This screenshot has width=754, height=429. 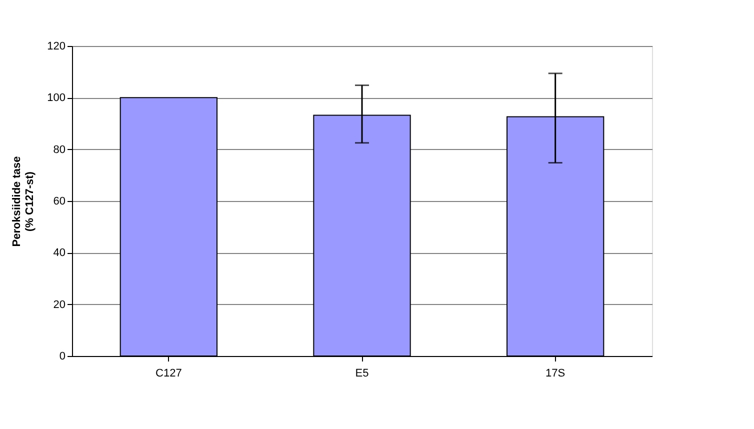 What do you see at coordinates (59, 304) in the screenshot?
I see `y-tick-label: 20` at bounding box center [59, 304].